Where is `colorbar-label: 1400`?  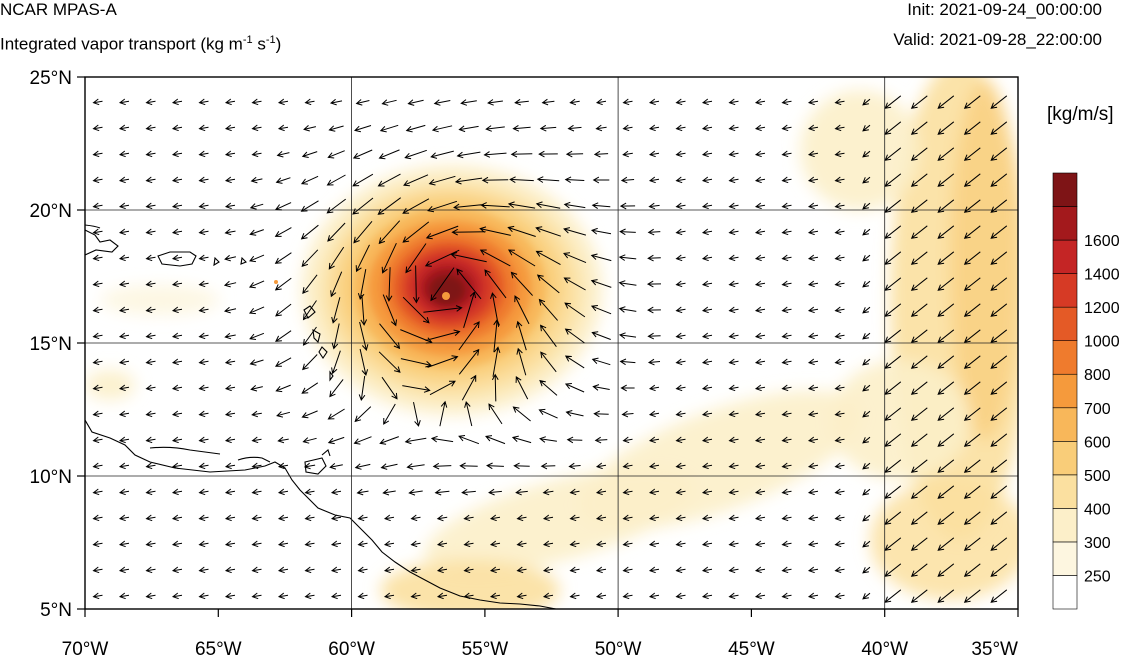 colorbar-label: 1400 is located at coordinates (1102, 275).